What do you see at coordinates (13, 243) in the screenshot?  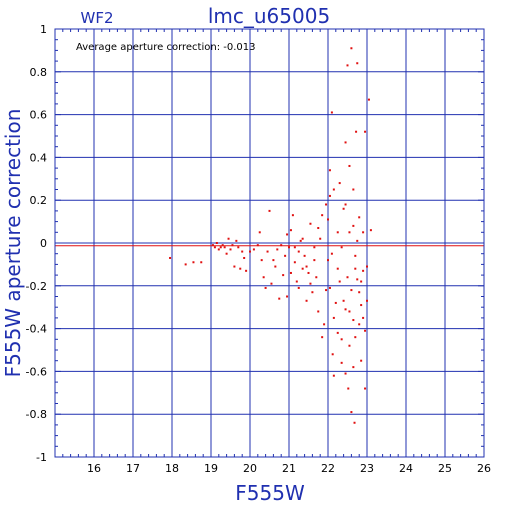 I see `y-axis-label: F555W aperture correction` at bounding box center [13, 243].